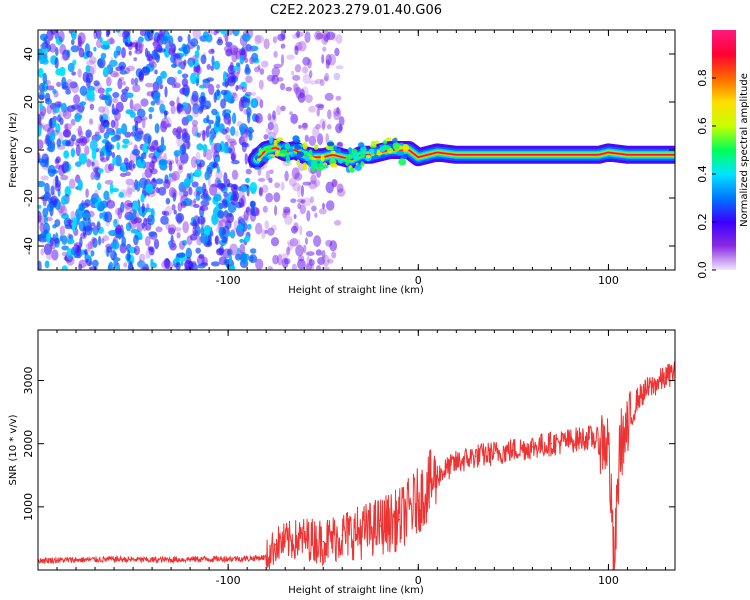 Image resolution: width=750 pixels, height=600 pixels. Describe the element at coordinates (418, 280) in the screenshot. I see `spectrogram-x-tick-label: 0` at that location.